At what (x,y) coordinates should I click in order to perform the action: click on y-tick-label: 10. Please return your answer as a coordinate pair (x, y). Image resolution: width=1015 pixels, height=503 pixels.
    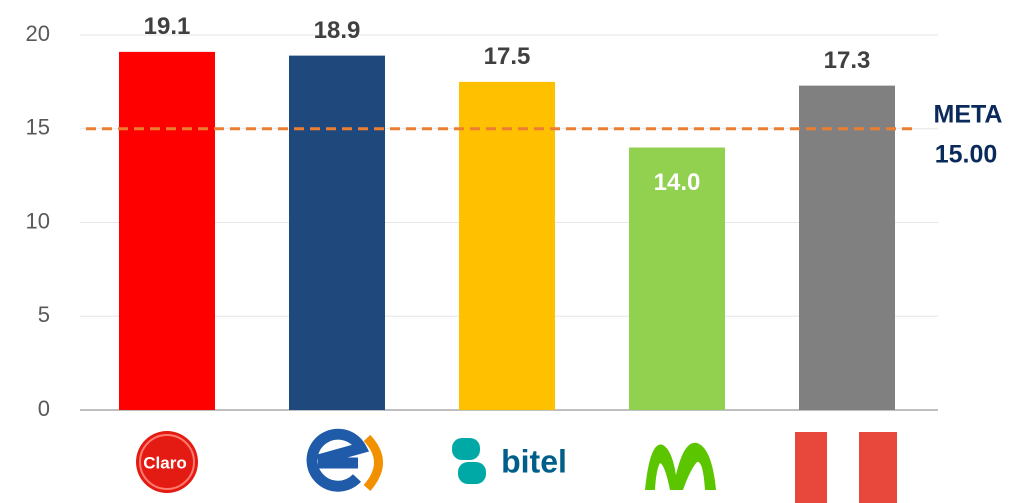
    Looking at the image, I should click on (38, 220).